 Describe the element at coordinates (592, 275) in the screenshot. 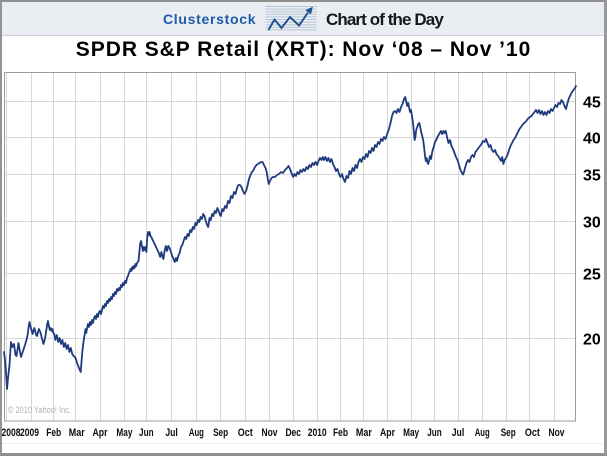

I see `svg-text: 25` at that location.